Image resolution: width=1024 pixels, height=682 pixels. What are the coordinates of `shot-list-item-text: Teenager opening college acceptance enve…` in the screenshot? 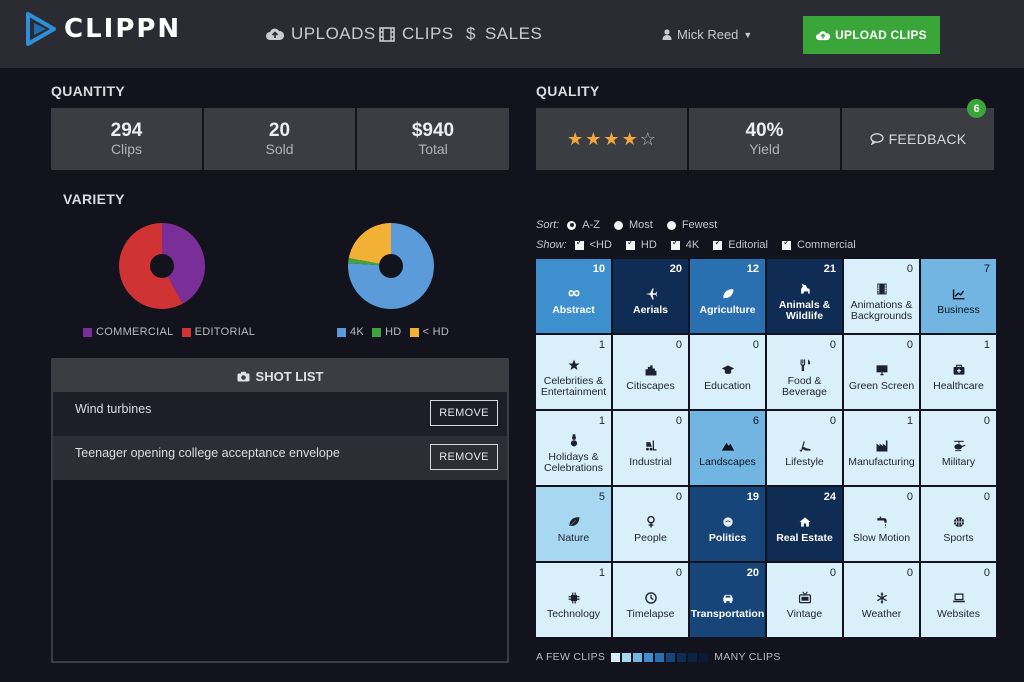 It's located at (207, 453).